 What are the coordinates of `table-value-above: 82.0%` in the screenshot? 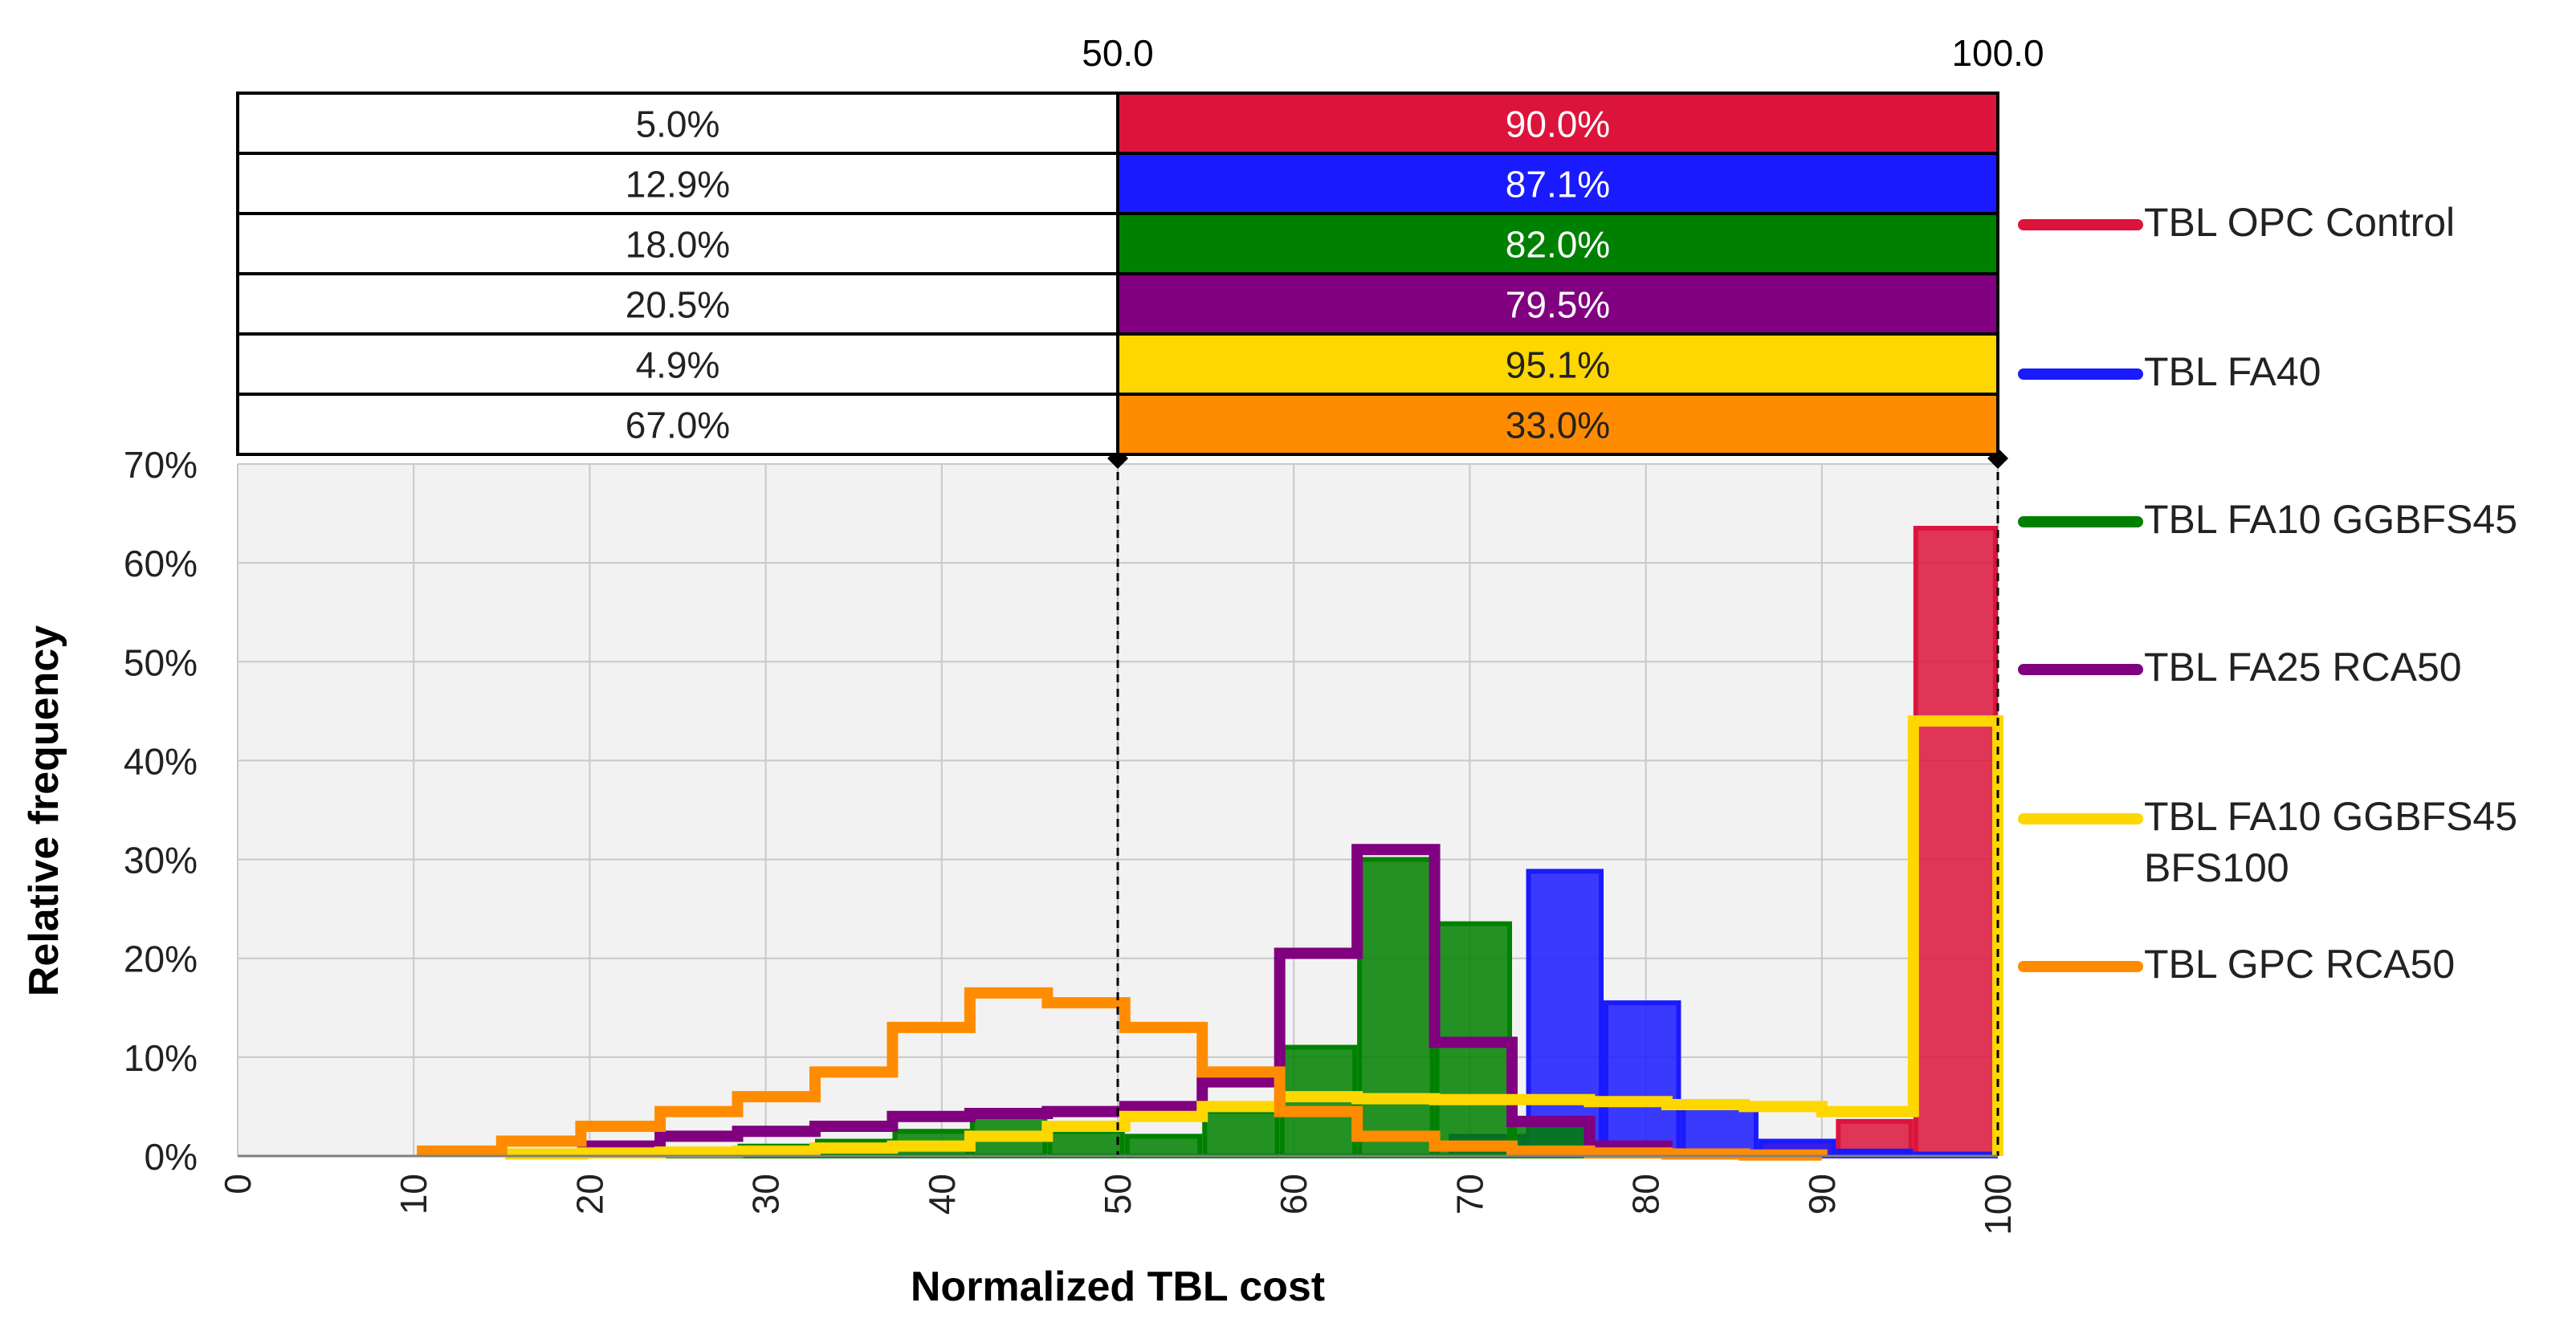 It's located at (1558, 245).